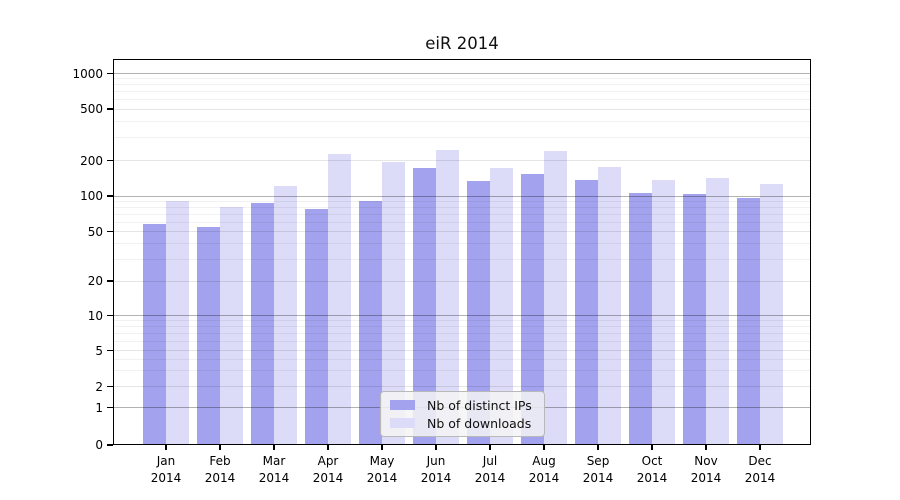 This screenshot has width=900, height=500. I want to click on bar-oct-downloads, so click(663, 312).